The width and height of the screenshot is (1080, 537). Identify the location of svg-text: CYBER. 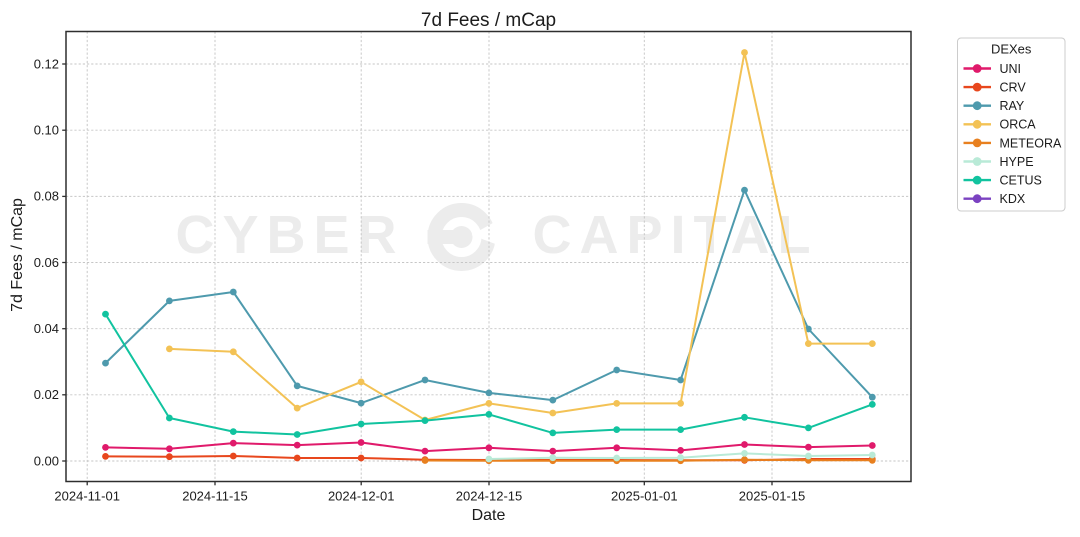
(289, 235).